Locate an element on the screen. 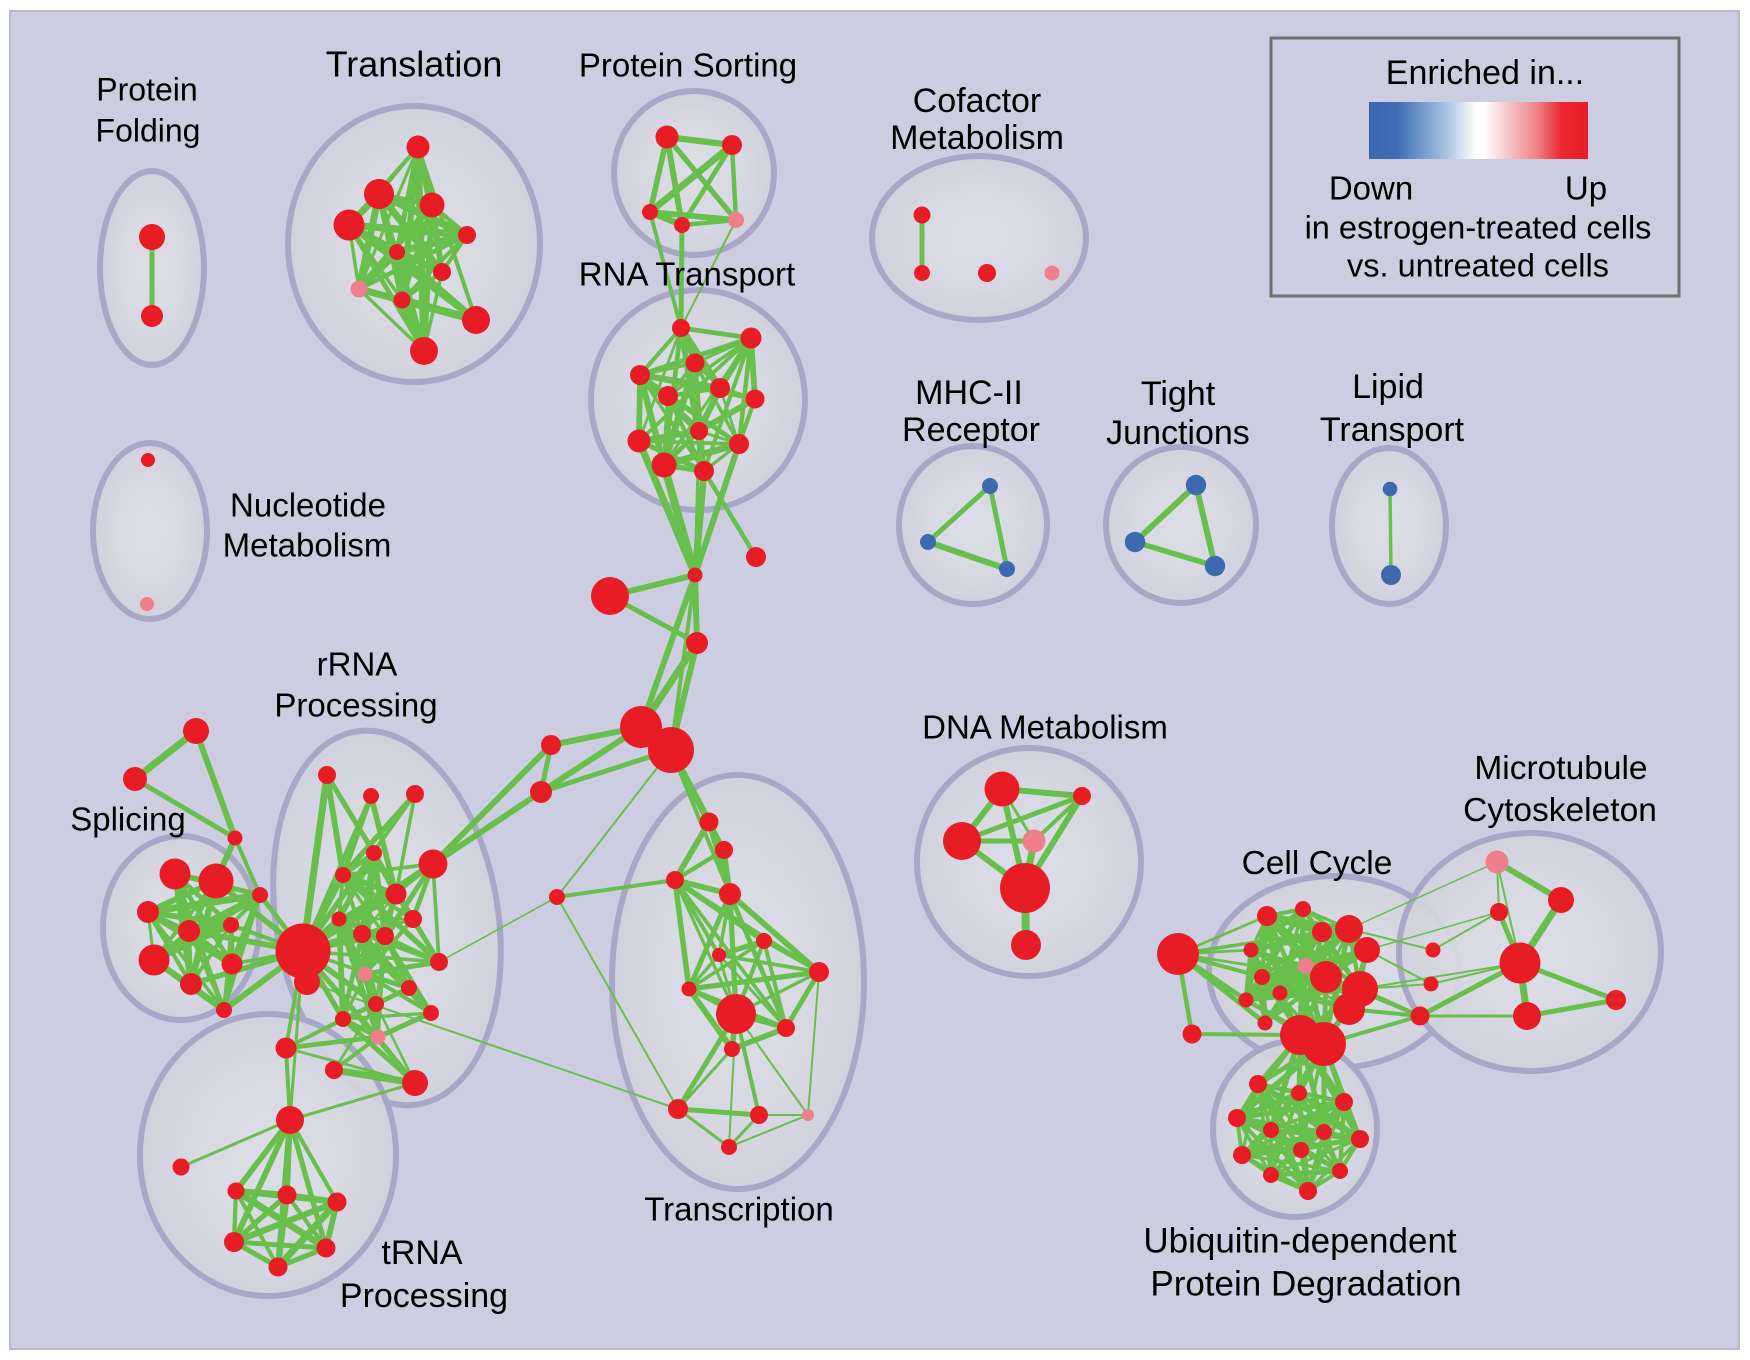 The image size is (1750, 1360). svg-text: Down is located at coordinates (1371, 188).